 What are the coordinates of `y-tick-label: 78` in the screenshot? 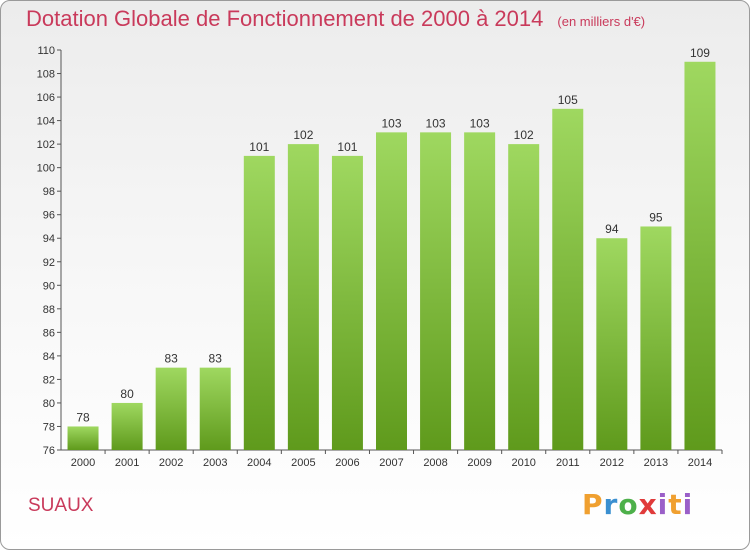 It's located at (49, 427).